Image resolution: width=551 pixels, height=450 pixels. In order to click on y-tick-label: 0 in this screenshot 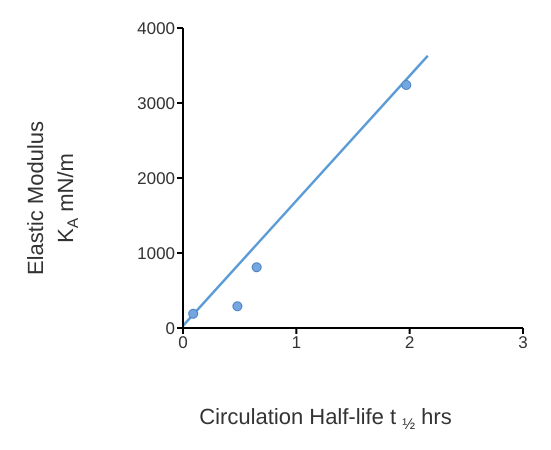, I will do `click(170, 328)`.